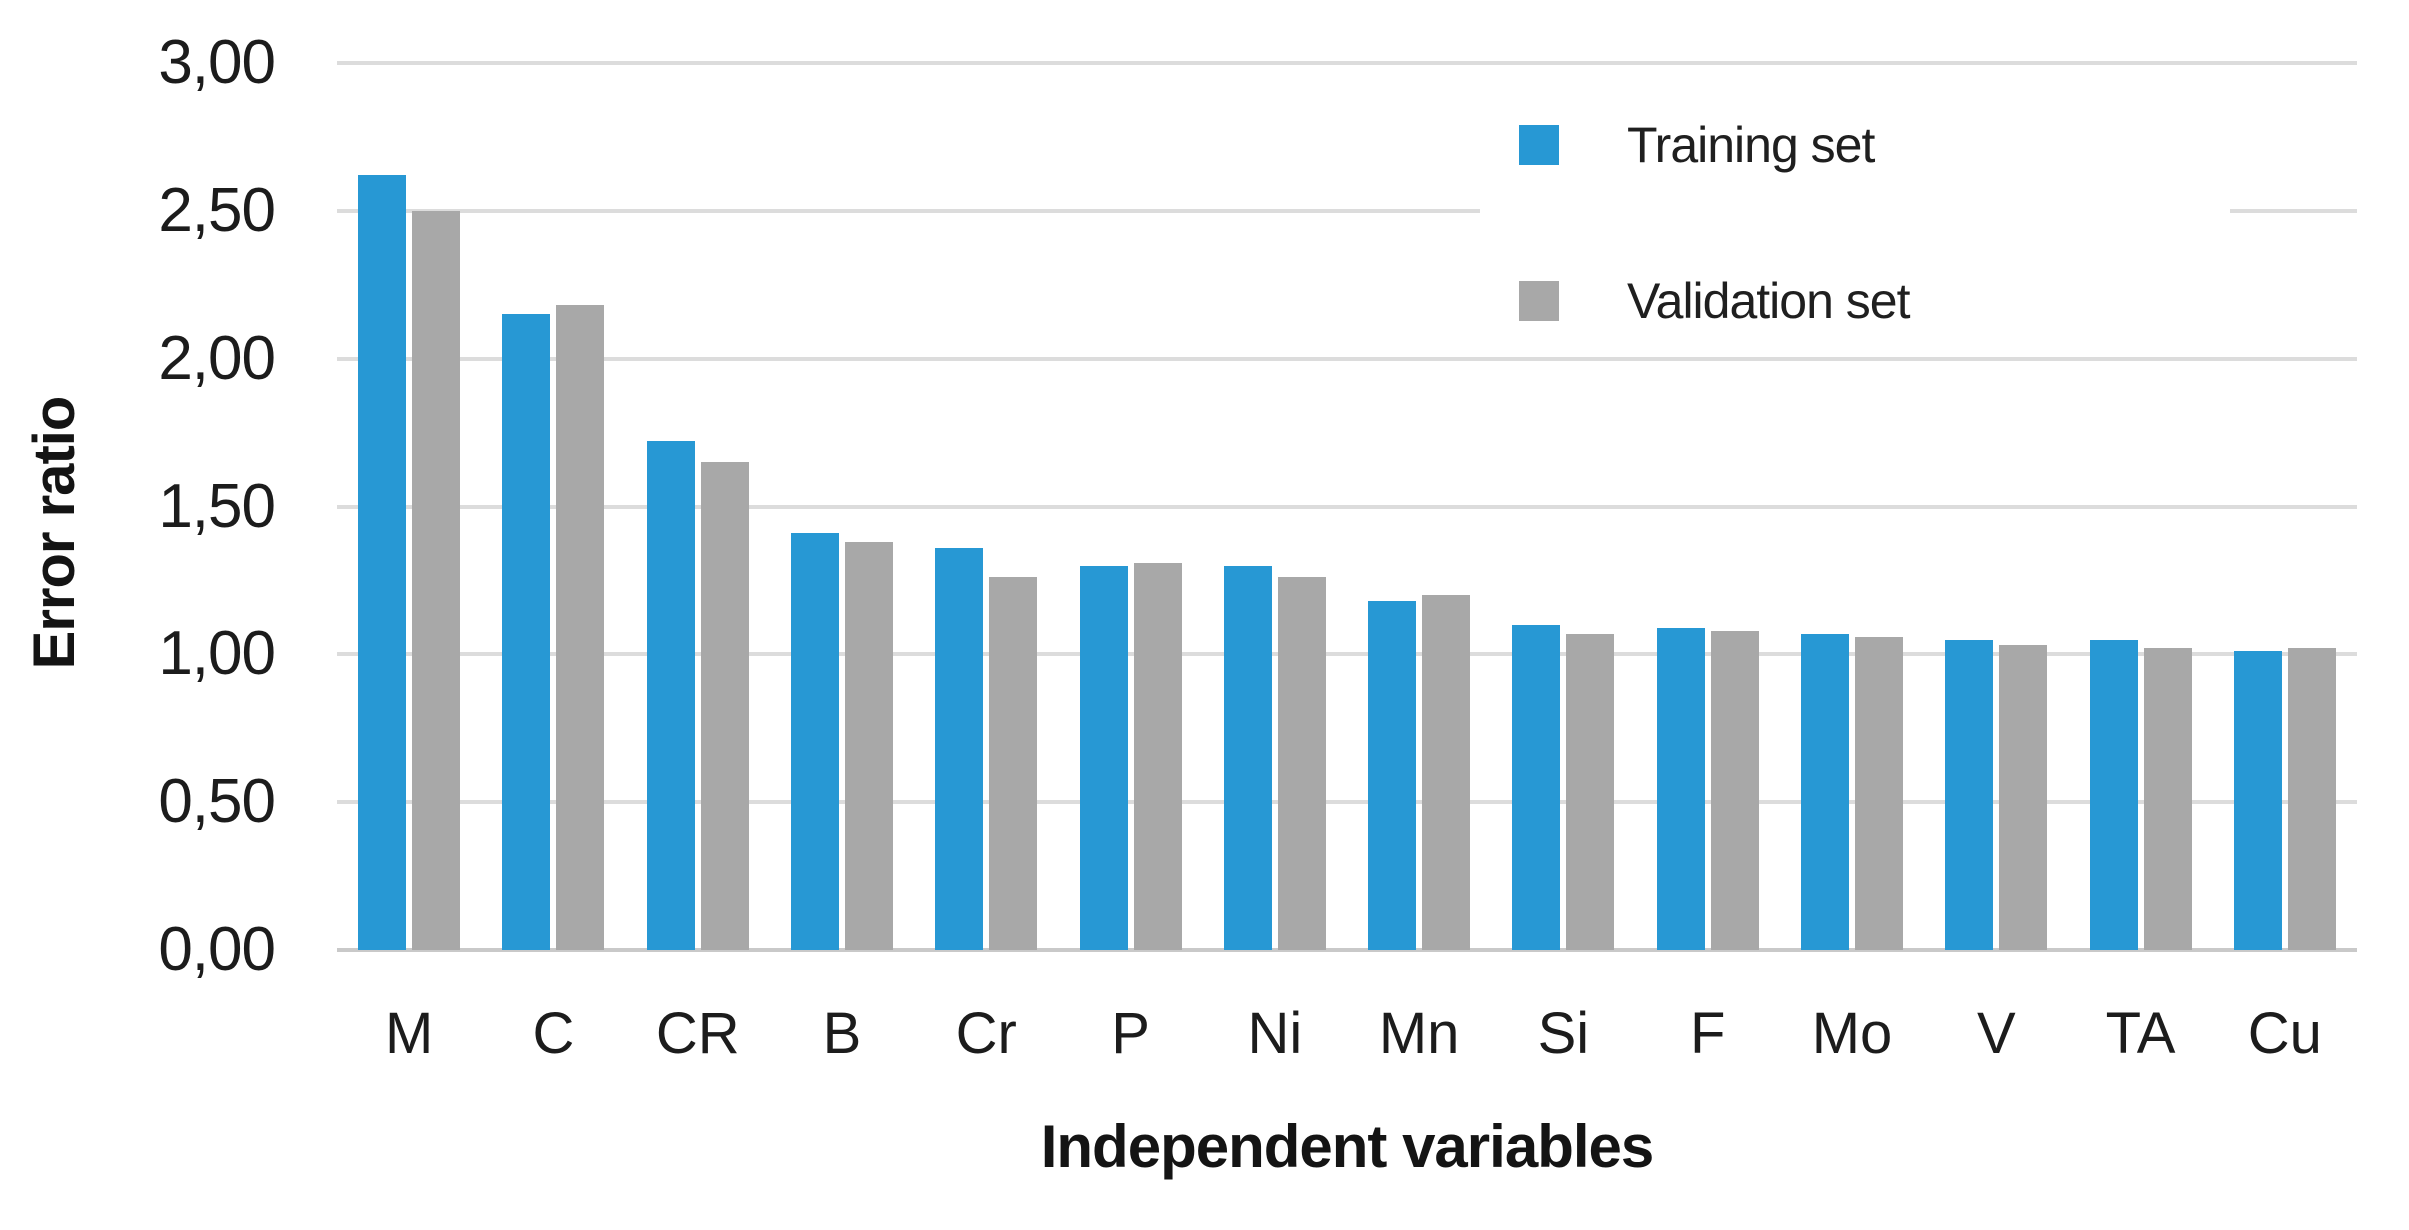  I want to click on bar-training-set-m, so click(382, 562).